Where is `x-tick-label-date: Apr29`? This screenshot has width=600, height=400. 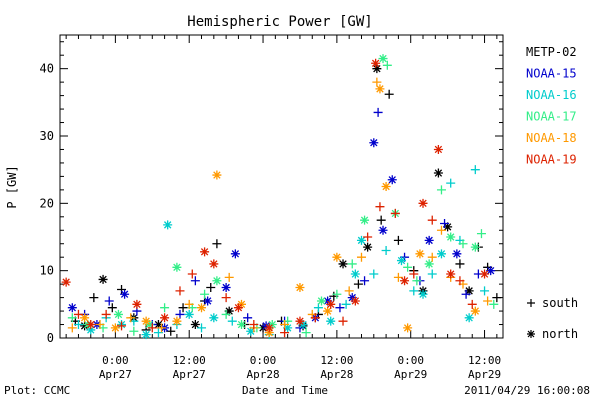
x-tick-label-date: Apr29 is located at coordinates (484, 374).